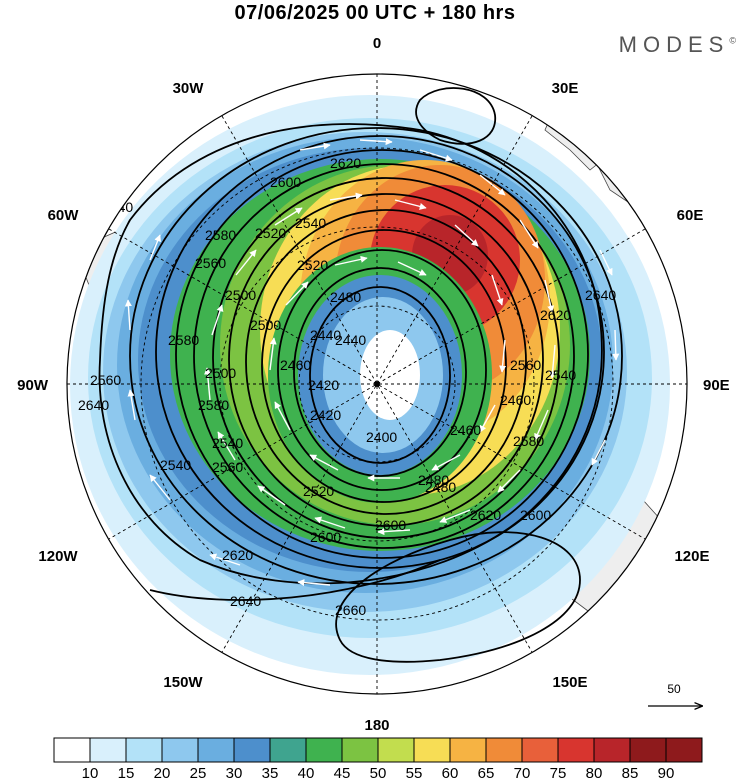 Image resolution: width=750 pixels, height=782 pixels. I want to click on lon-label-60w: 60W, so click(64, 215).